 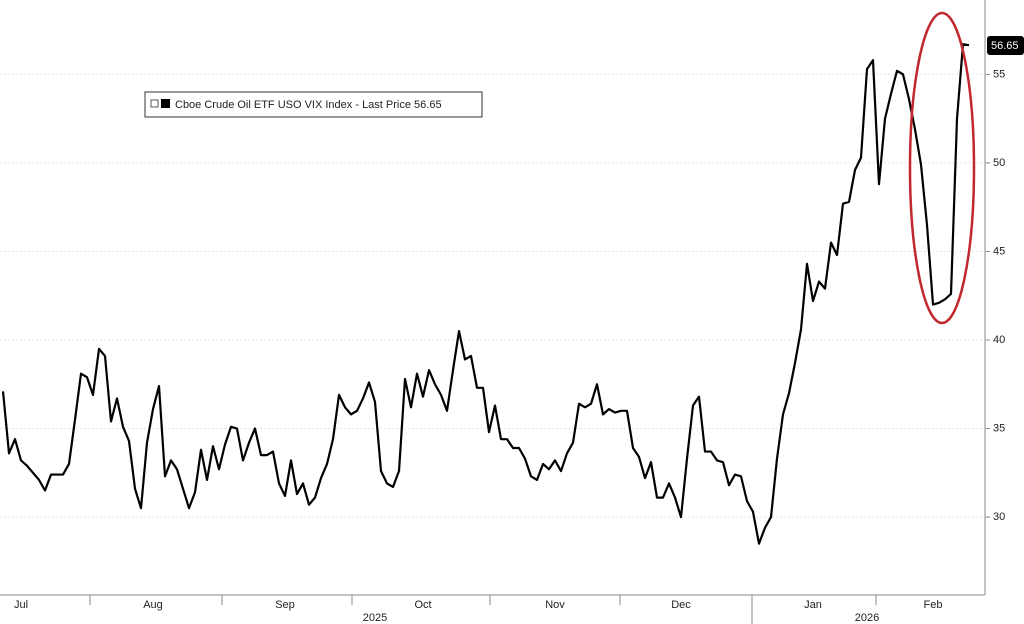 I want to click on x-tick-label: Sep, so click(x=285, y=605).